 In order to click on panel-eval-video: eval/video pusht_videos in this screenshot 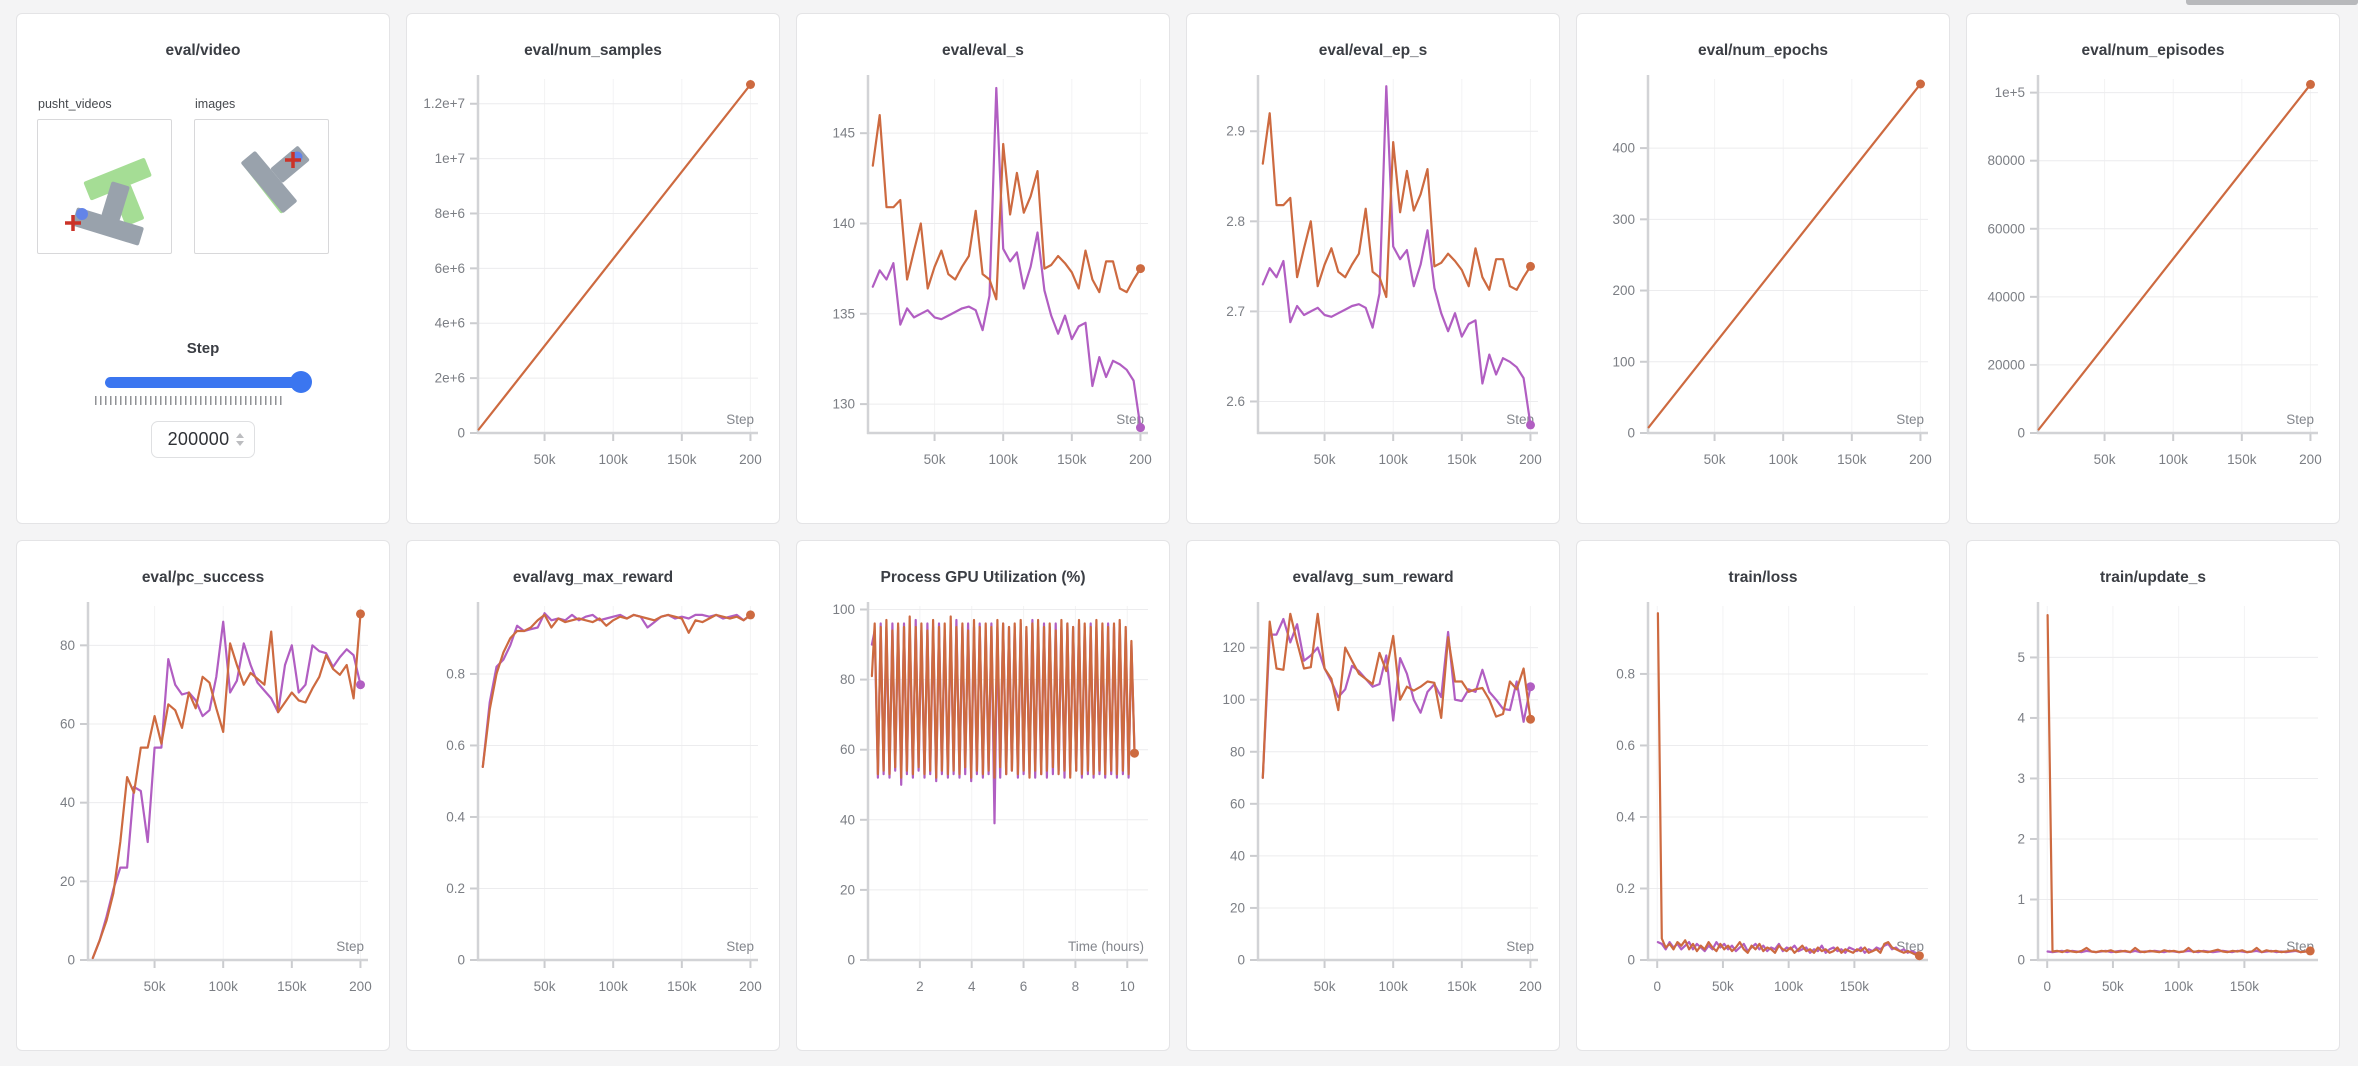, I will do `click(203, 268)`.